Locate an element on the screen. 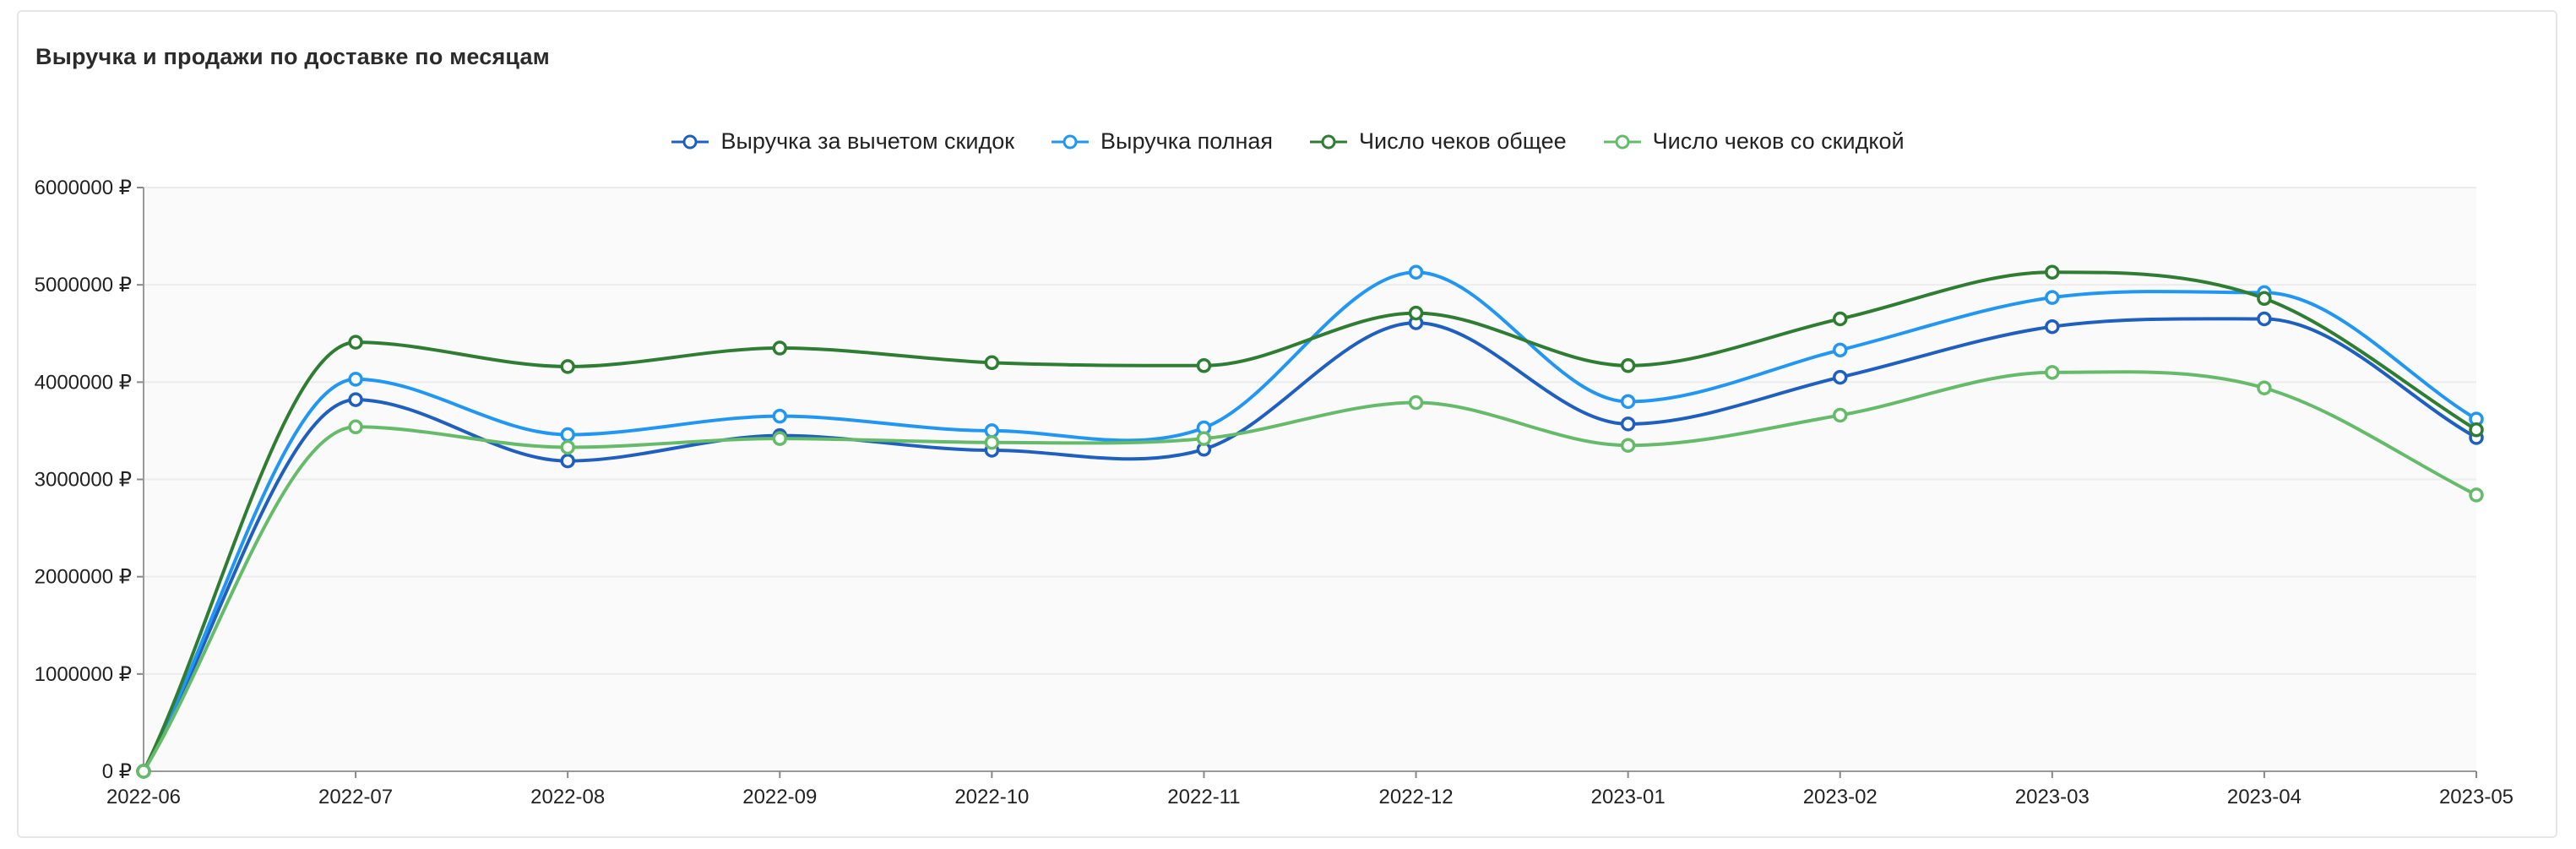 This screenshot has height=849, width=2576. x-tick-label: 2023-01 is located at coordinates (1628, 797).